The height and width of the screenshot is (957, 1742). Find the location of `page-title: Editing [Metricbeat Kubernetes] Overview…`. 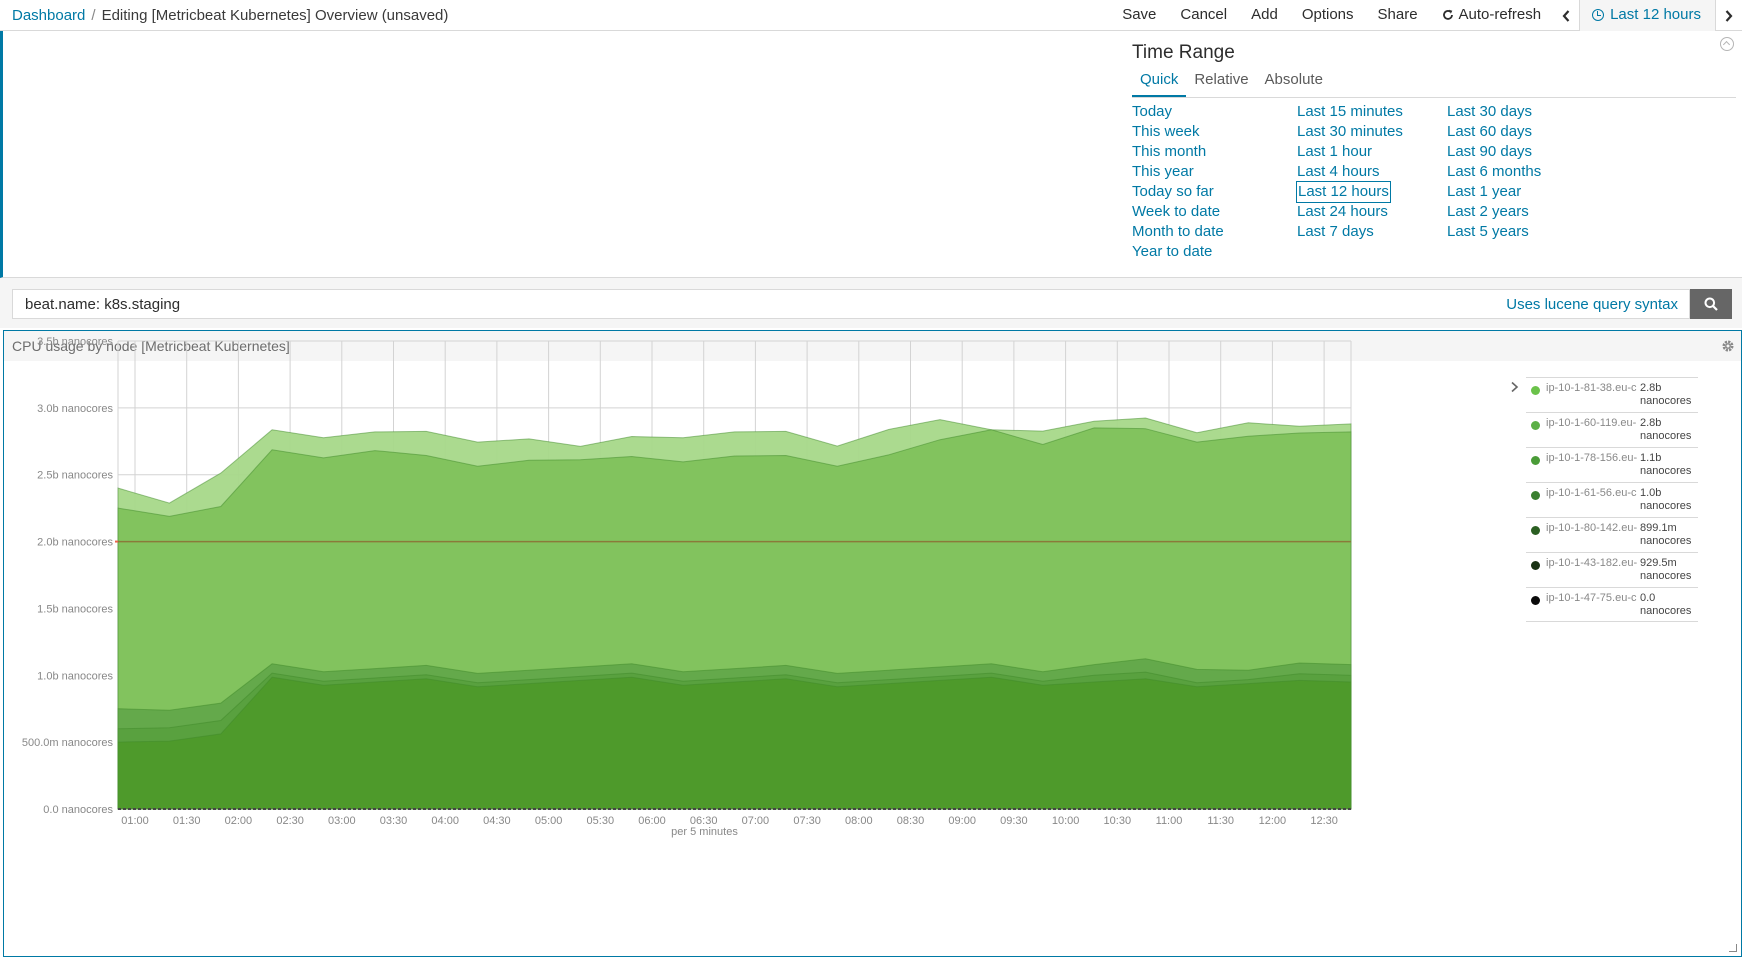

page-title: Editing [Metricbeat Kubernetes] Overview… is located at coordinates (275, 15).